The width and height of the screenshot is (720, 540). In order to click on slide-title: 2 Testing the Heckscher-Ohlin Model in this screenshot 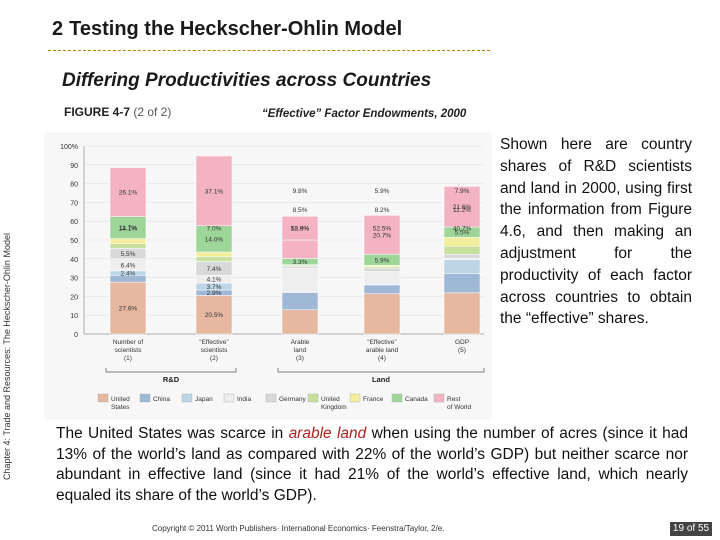, I will do `click(227, 29)`.